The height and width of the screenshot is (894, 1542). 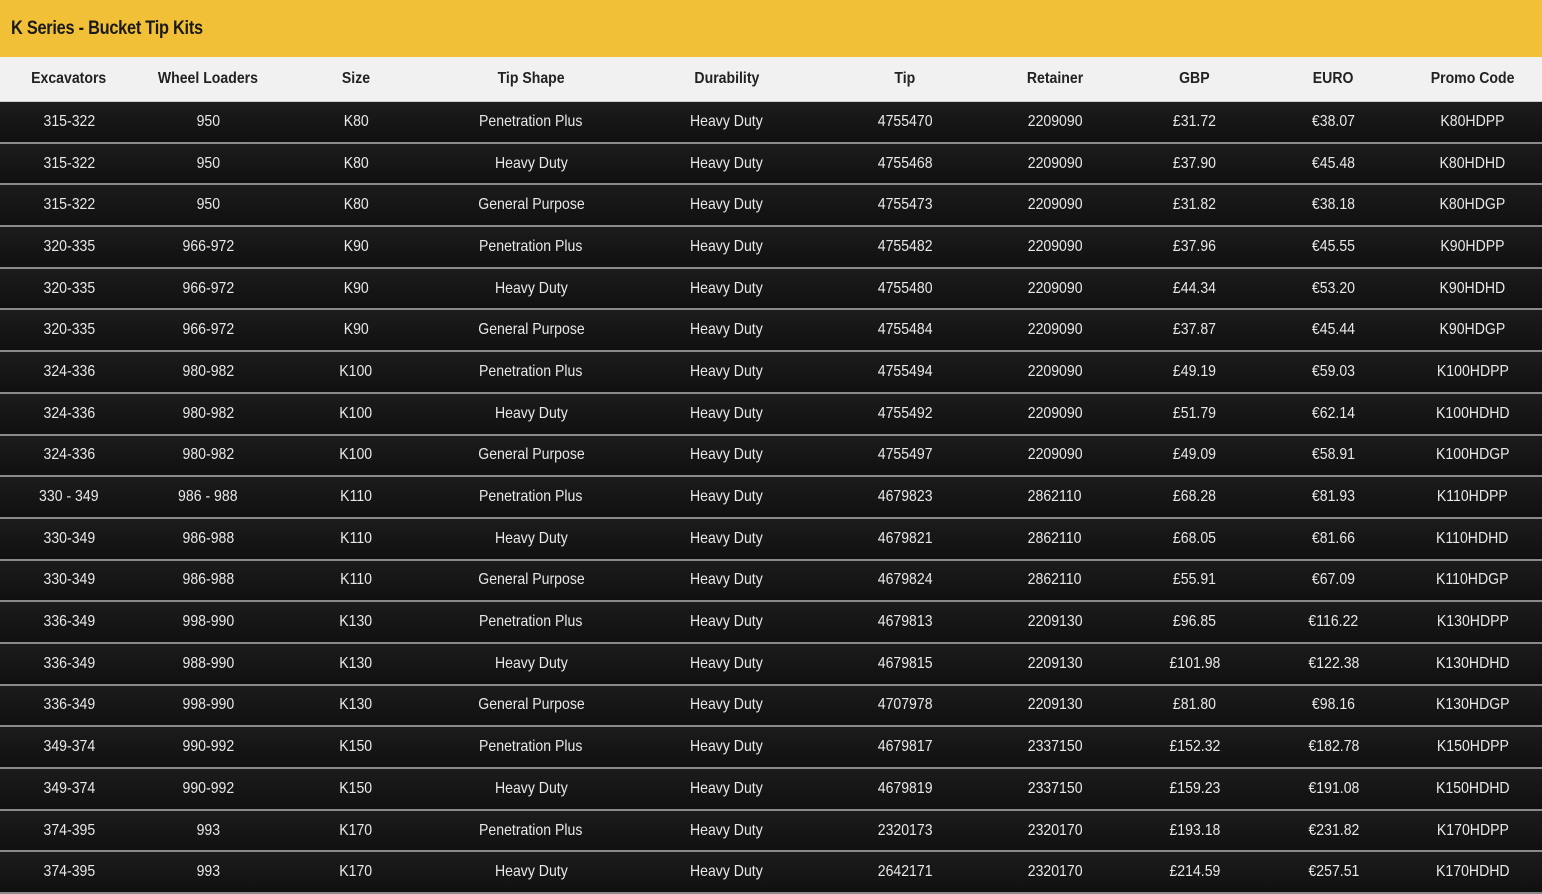 I want to click on cell-promo-code: K90HDHD, so click(x=1472, y=289).